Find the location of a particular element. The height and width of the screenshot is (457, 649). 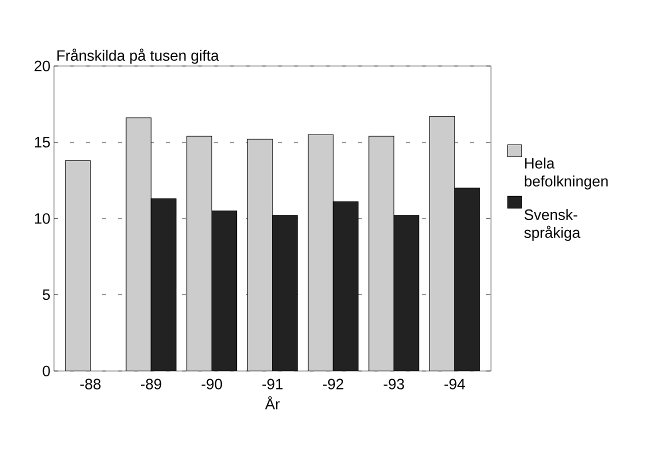

legend-label: Svensk-språkiga is located at coordinates (552, 225).